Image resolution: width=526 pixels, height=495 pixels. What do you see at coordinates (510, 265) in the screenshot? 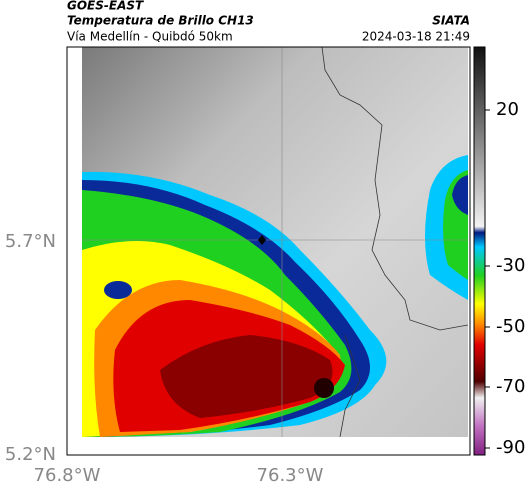
I see `colorbar-tick-label: -30` at bounding box center [510, 265].